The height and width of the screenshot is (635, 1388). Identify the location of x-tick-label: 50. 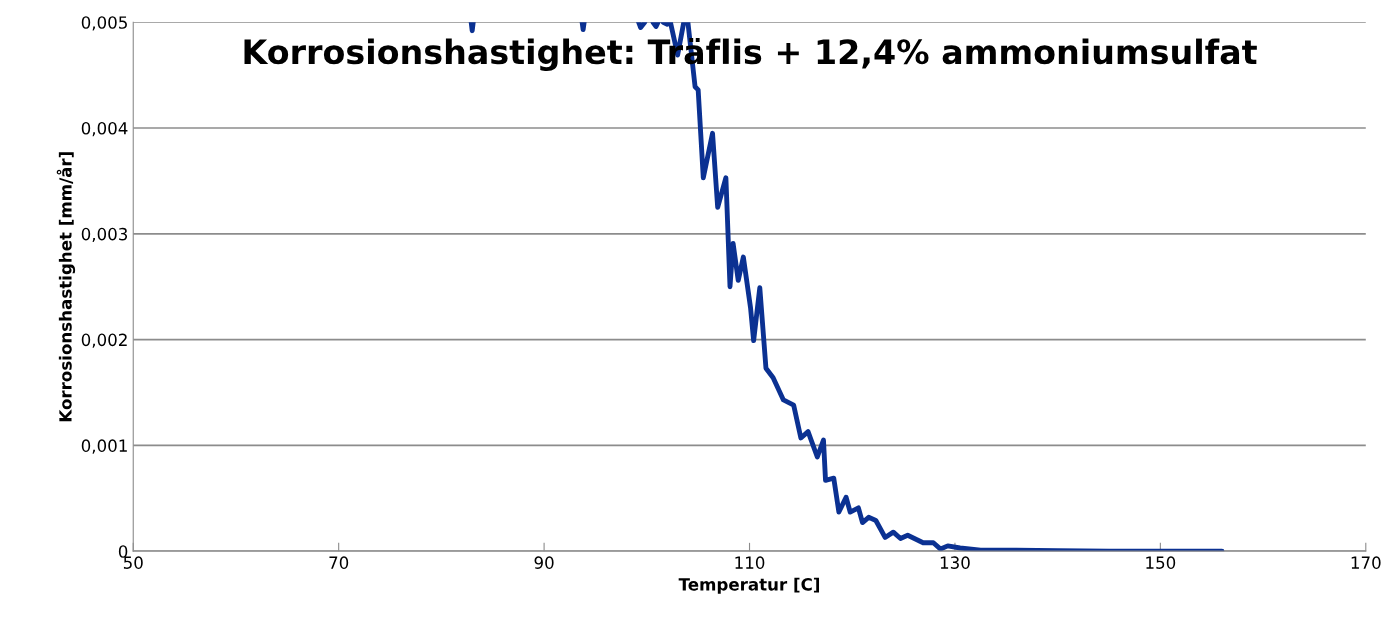
(133, 562).